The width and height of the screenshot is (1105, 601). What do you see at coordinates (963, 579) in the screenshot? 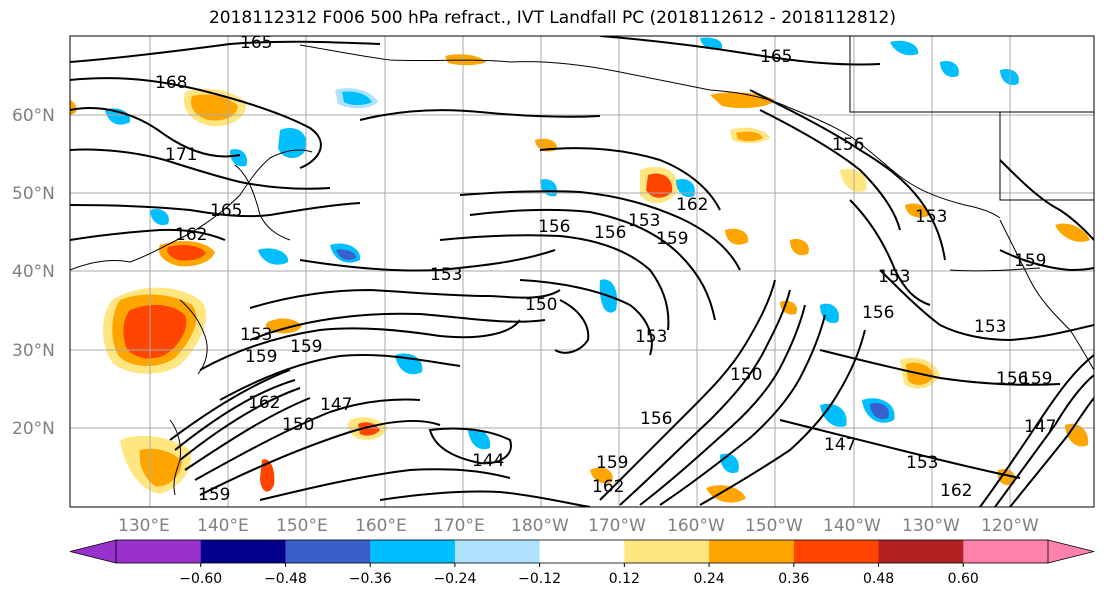
I see `colorbar-tick-label: 0.60` at bounding box center [963, 579].